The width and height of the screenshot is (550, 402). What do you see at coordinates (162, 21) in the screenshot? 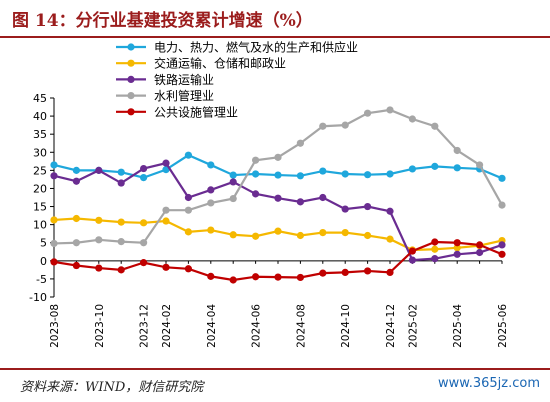
I see `page-title: 图 14：分行业基建投资累计增速（%）` at bounding box center [162, 21].